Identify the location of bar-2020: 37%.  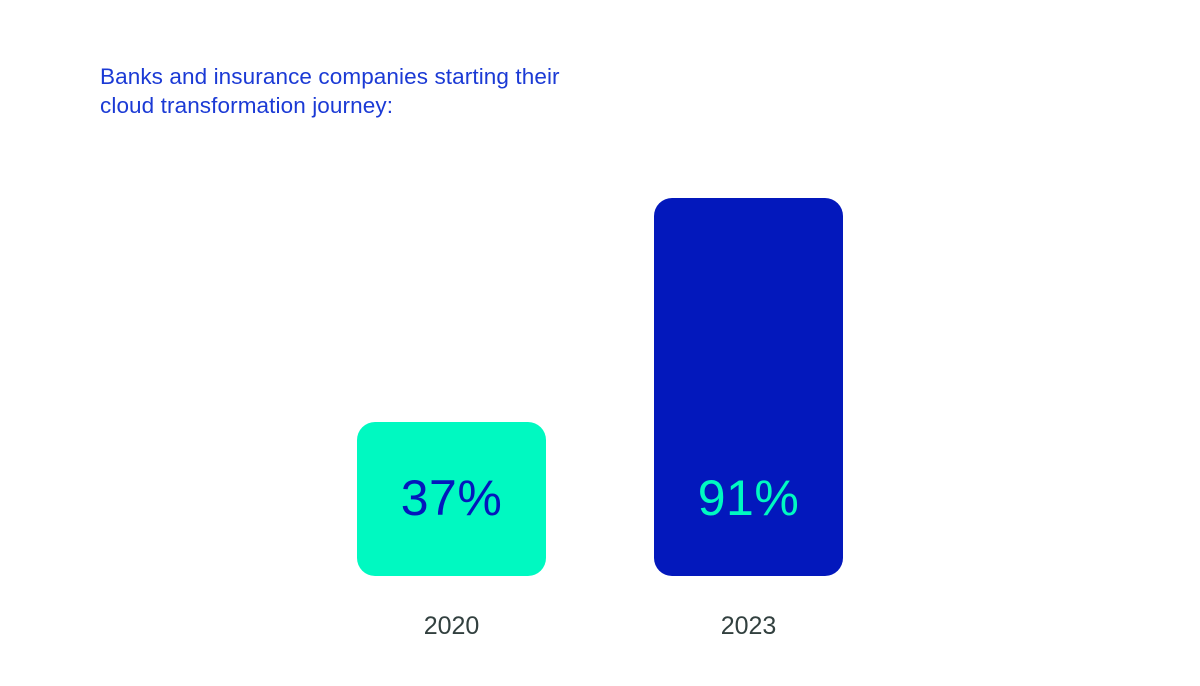
(451, 499).